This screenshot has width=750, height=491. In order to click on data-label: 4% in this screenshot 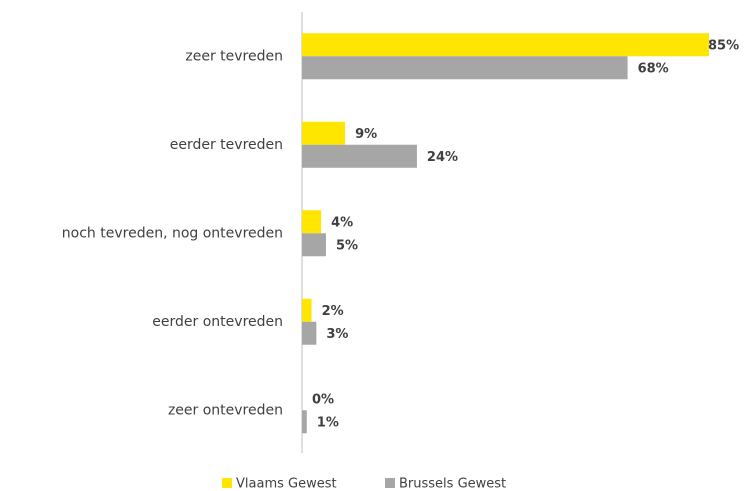, I will do `click(342, 222)`.